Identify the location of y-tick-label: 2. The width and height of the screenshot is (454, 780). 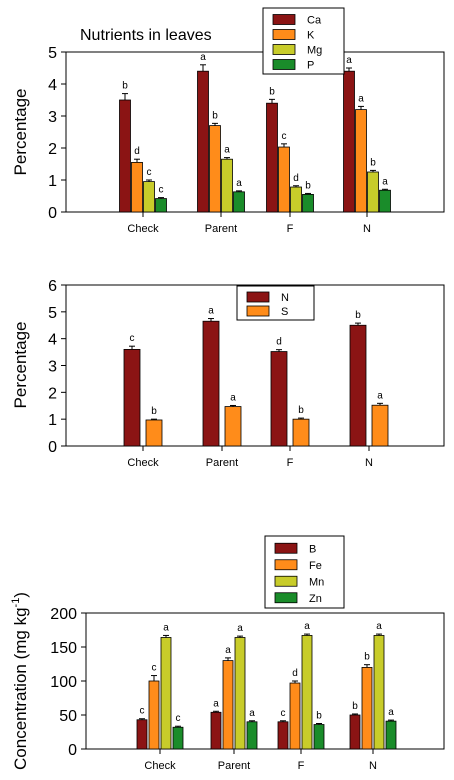
(52, 149).